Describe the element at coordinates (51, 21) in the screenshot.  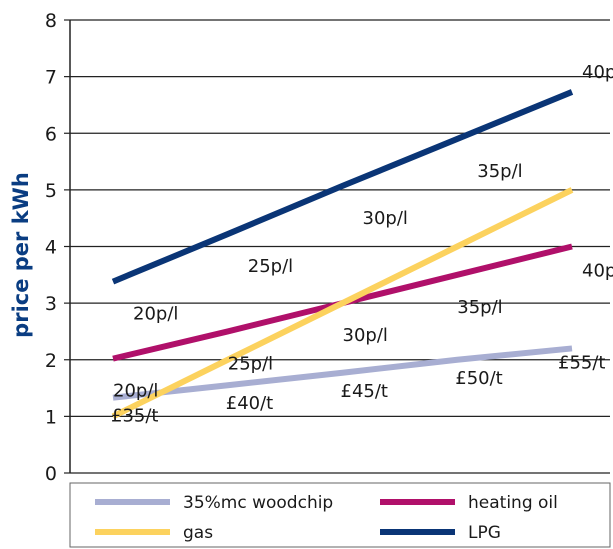
I see `y-tick-label: 8` at that location.